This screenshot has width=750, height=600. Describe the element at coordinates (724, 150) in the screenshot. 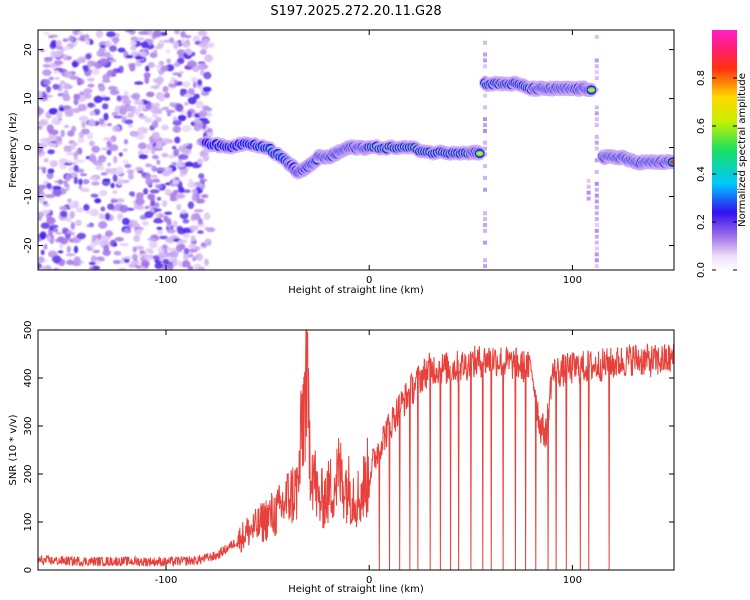

I see `colorbar-gradient` at that location.